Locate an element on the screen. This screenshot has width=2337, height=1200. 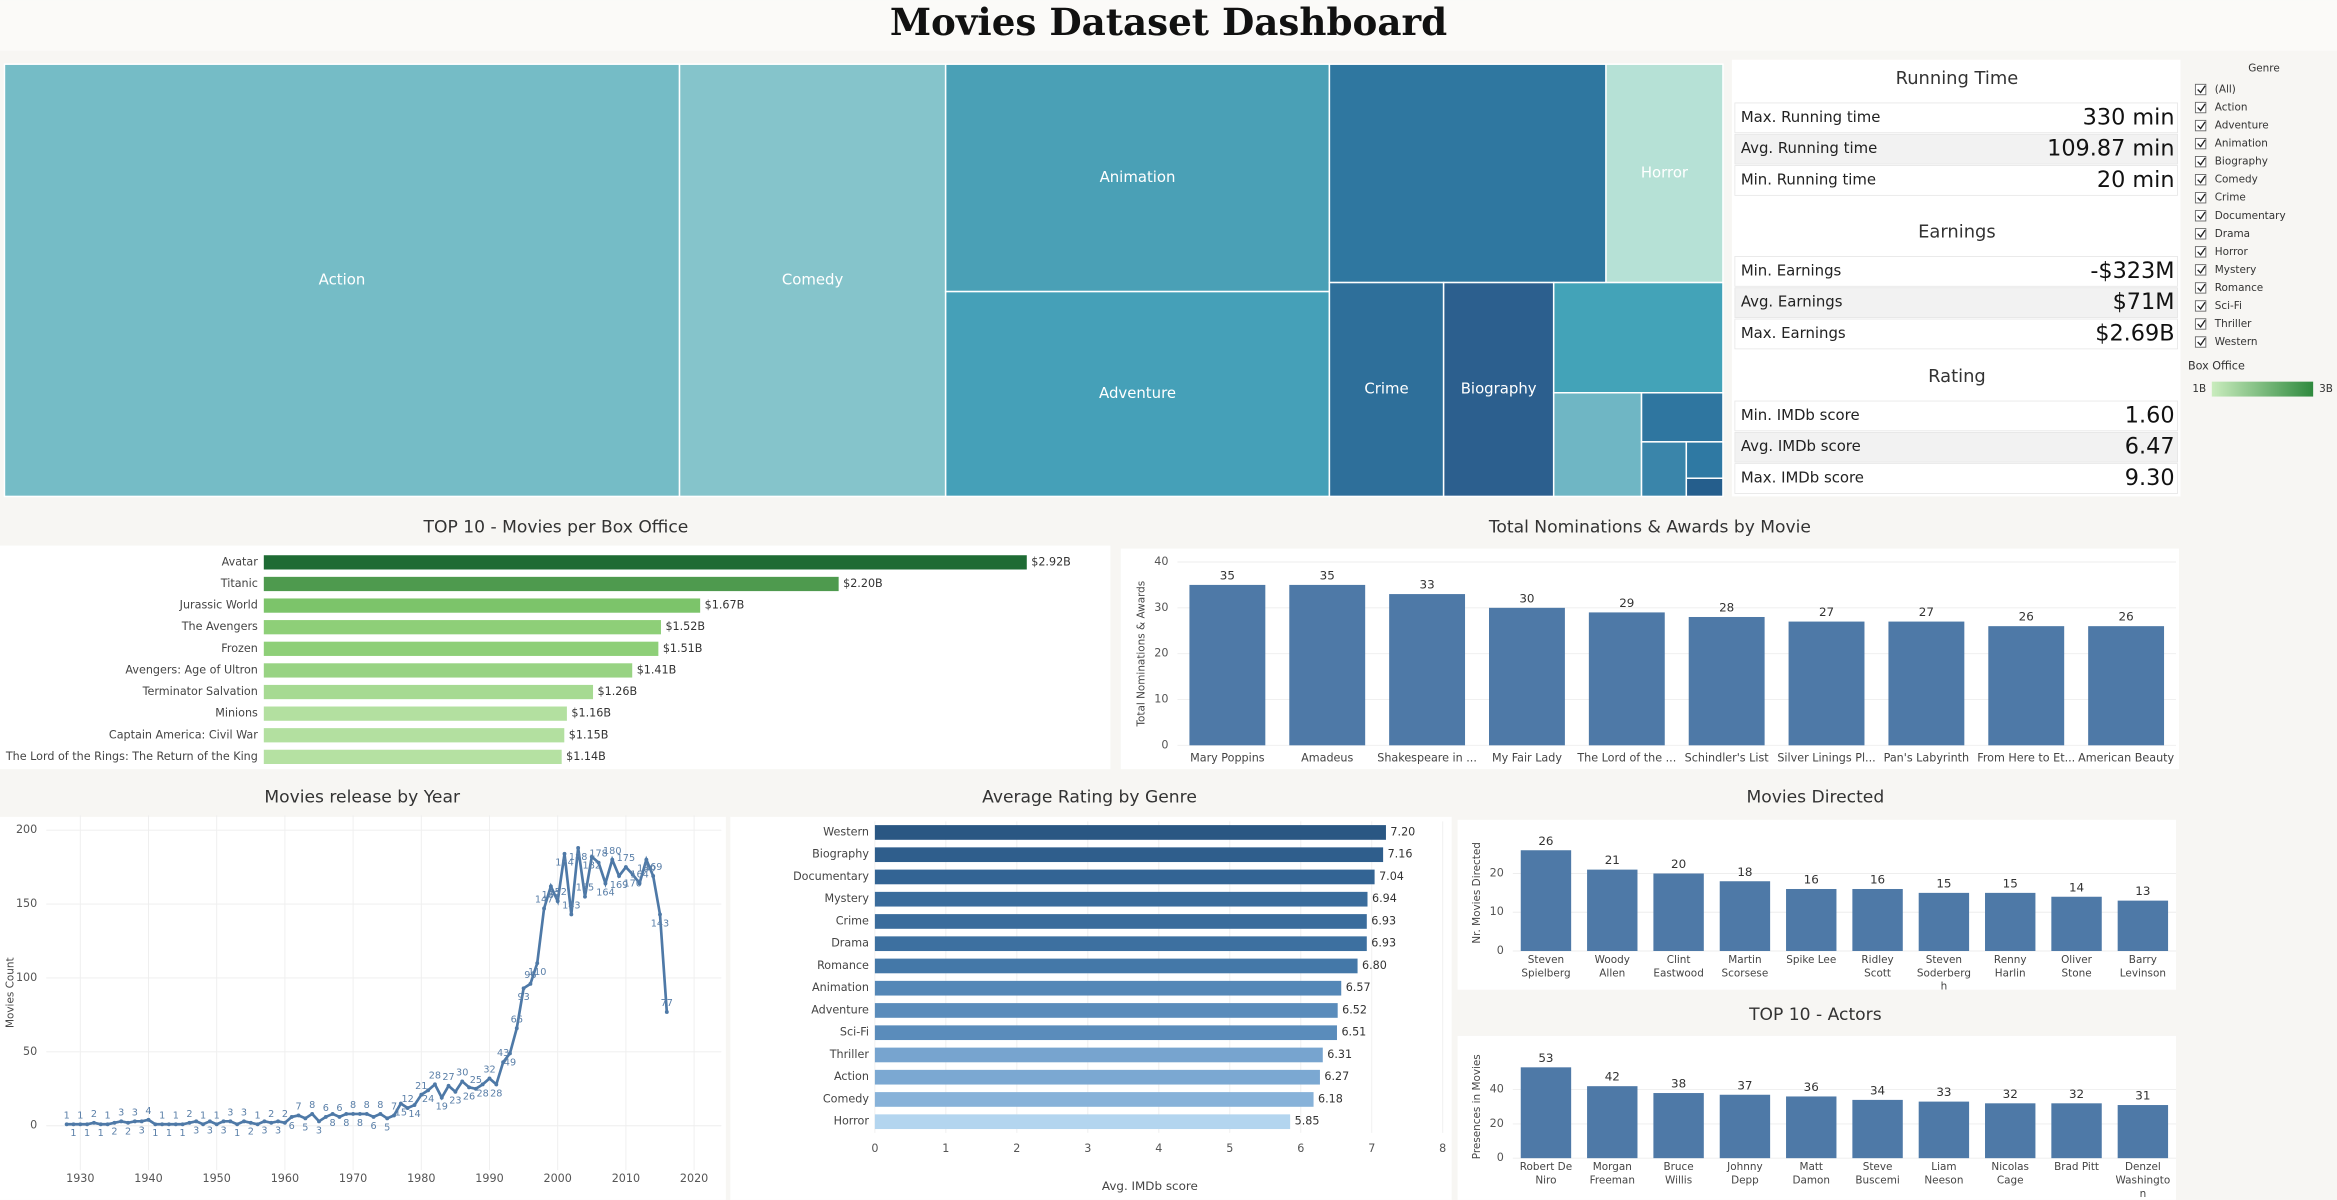
filter-option: Biography is located at coordinates (2241, 162).